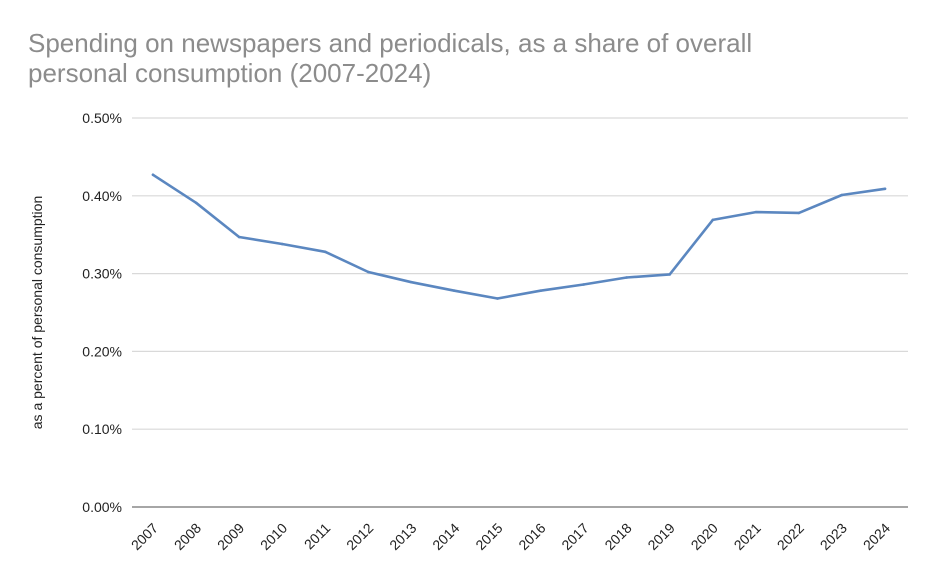  What do you see at coordinates (102, 274) in the screenshot?
I see `y-tick-label: 0.30%` at bounding box center [102, 274].